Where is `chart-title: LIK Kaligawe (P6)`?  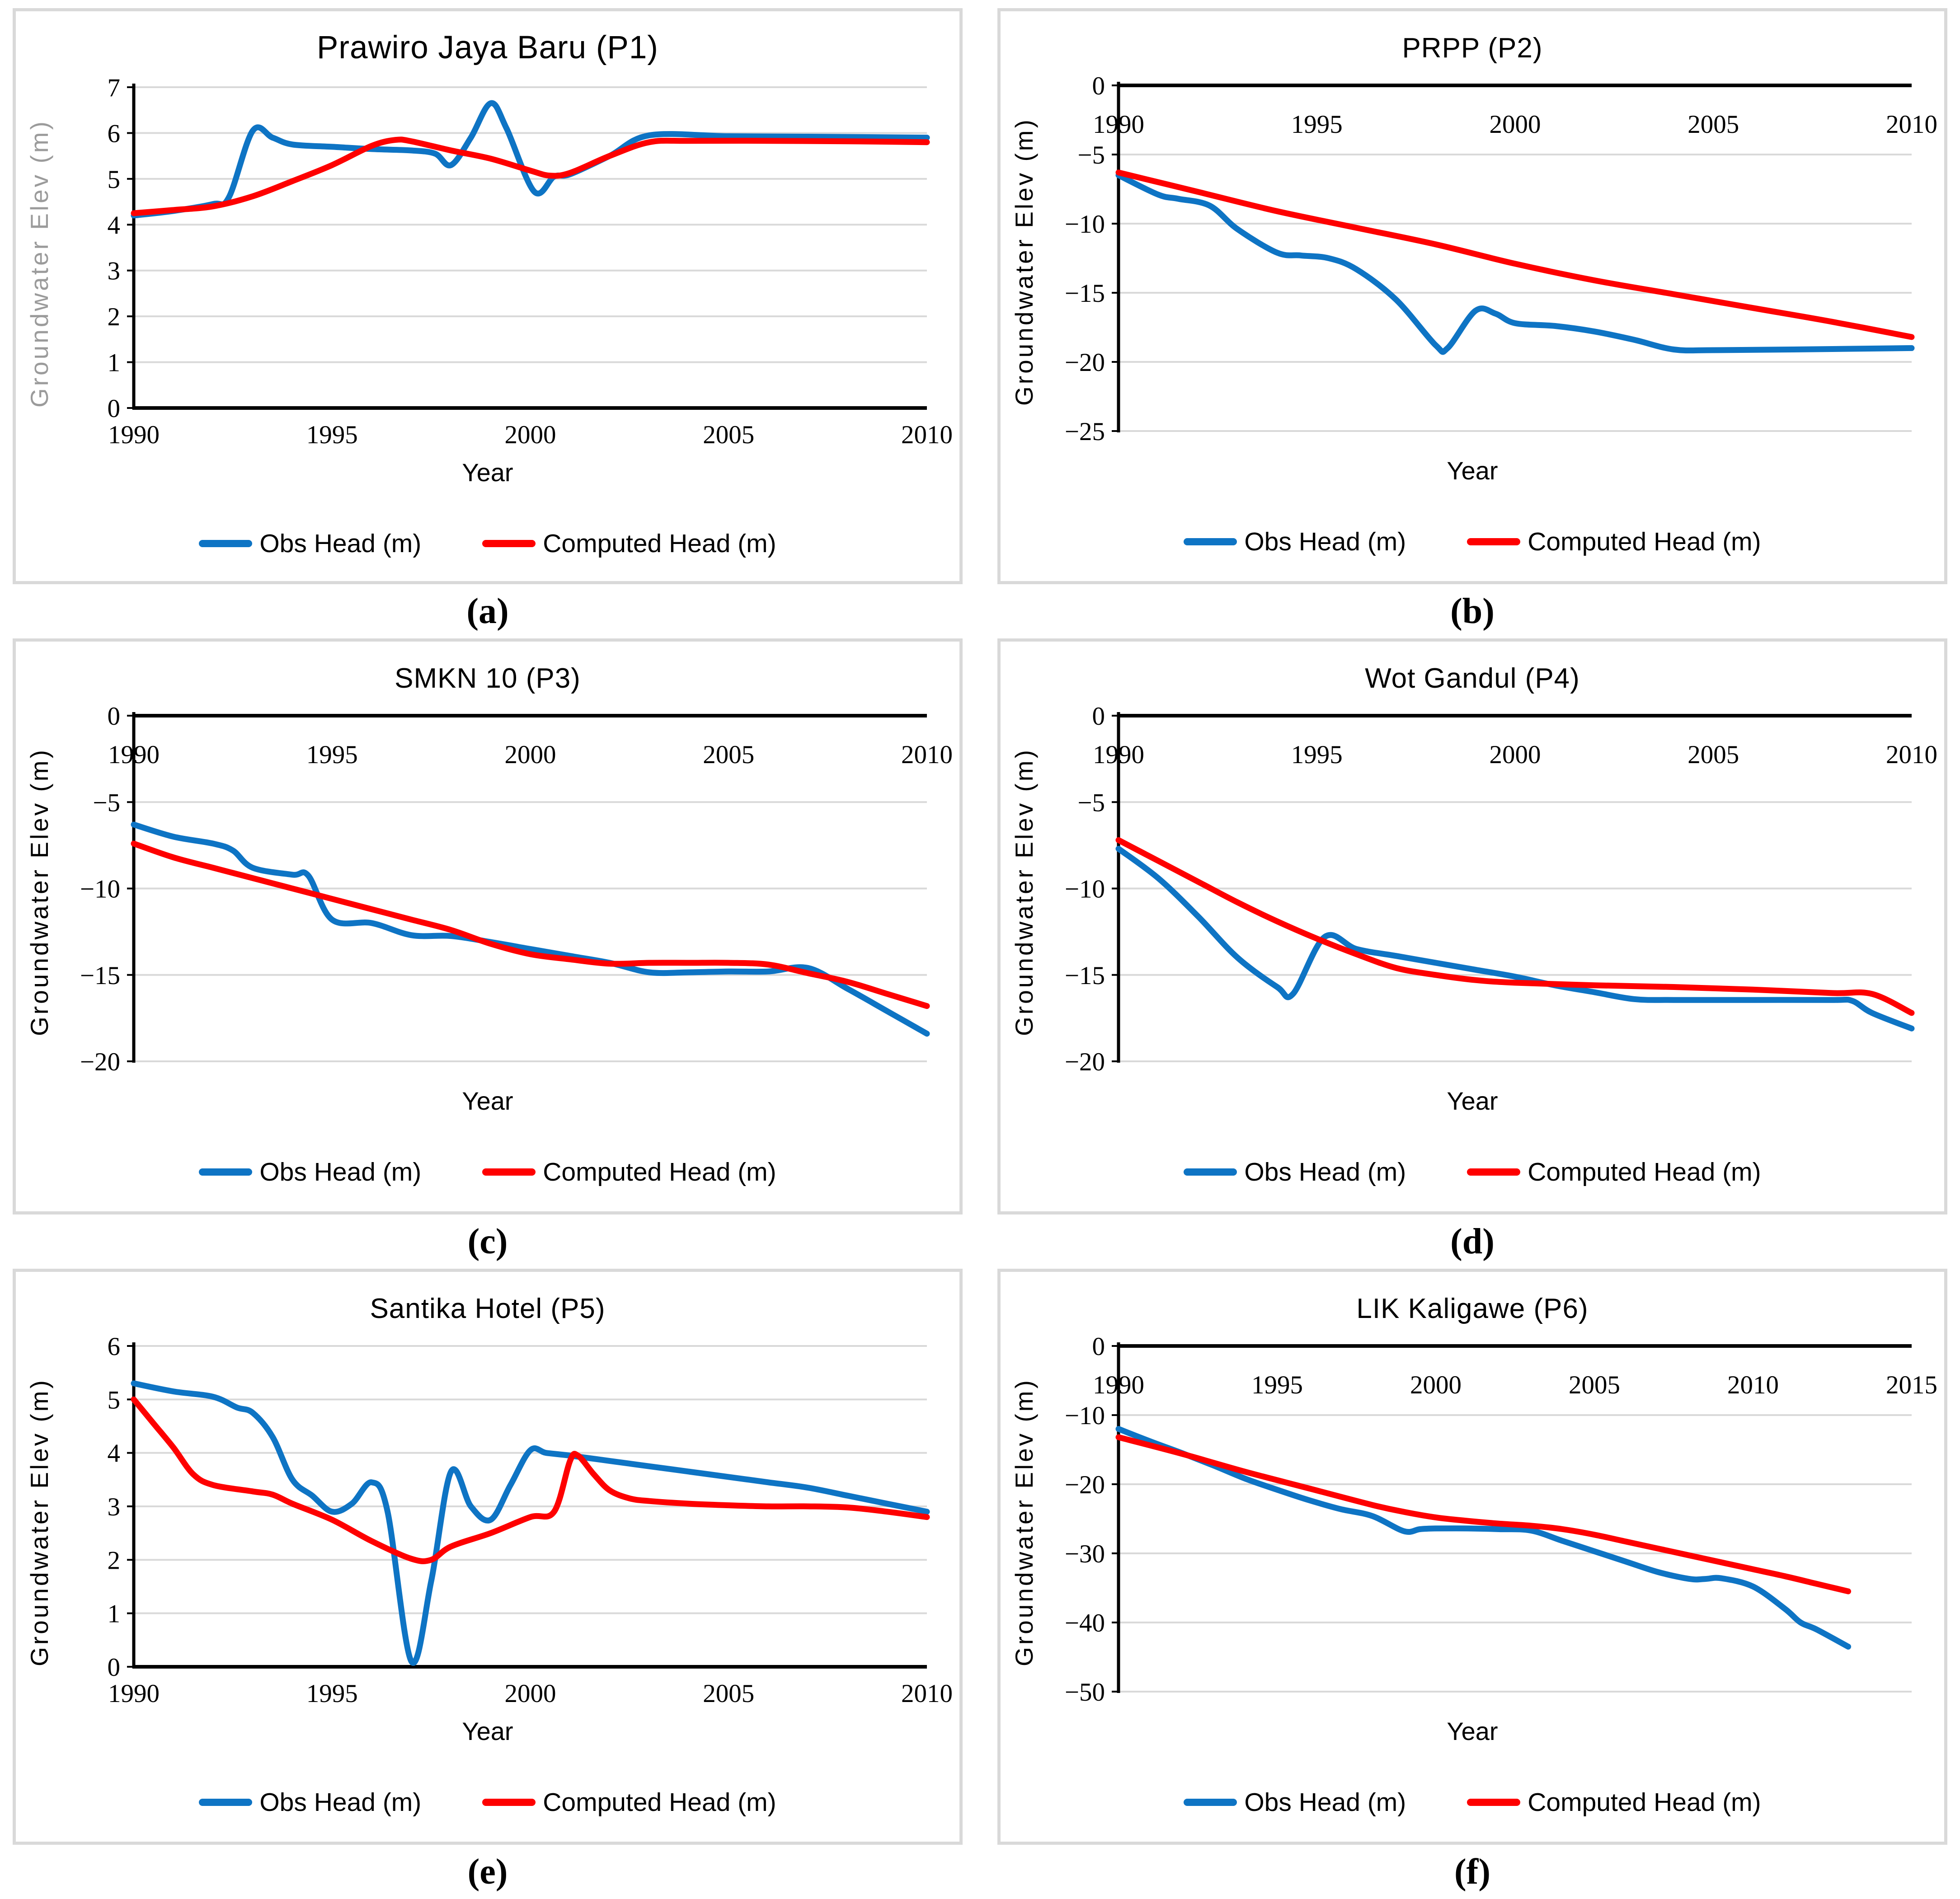 chart-title: LIK Kaligawe (P6) is located at coordinates (1472, 1309).